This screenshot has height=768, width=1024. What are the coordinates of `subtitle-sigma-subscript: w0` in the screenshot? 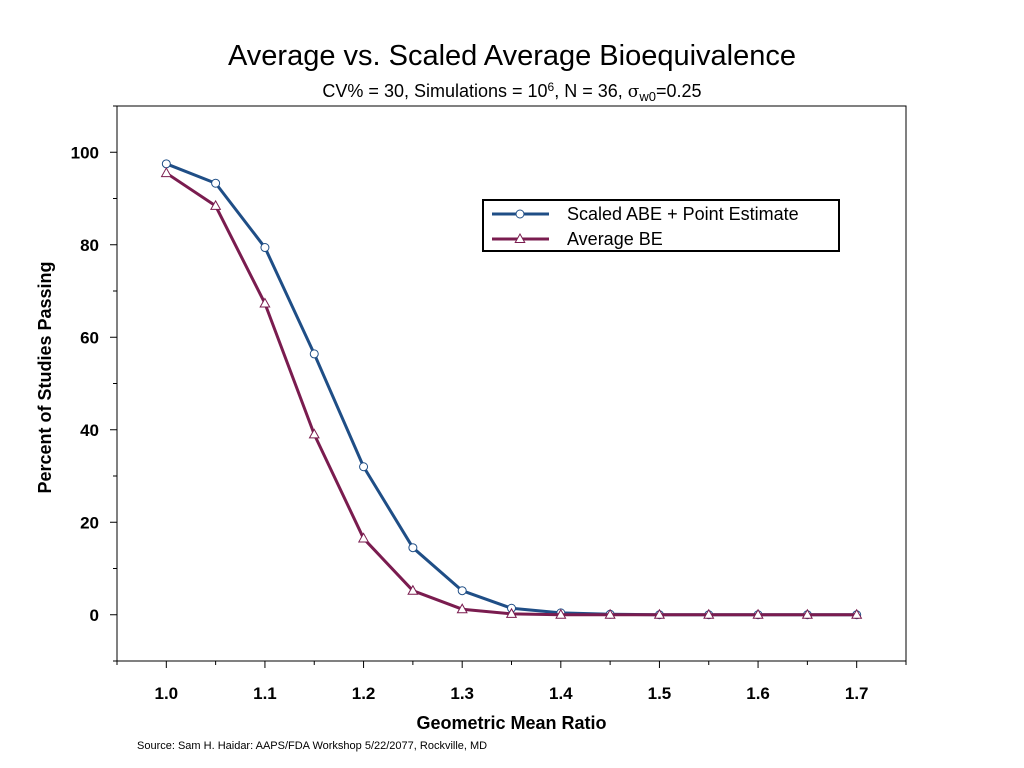 It's located at (648, 96).